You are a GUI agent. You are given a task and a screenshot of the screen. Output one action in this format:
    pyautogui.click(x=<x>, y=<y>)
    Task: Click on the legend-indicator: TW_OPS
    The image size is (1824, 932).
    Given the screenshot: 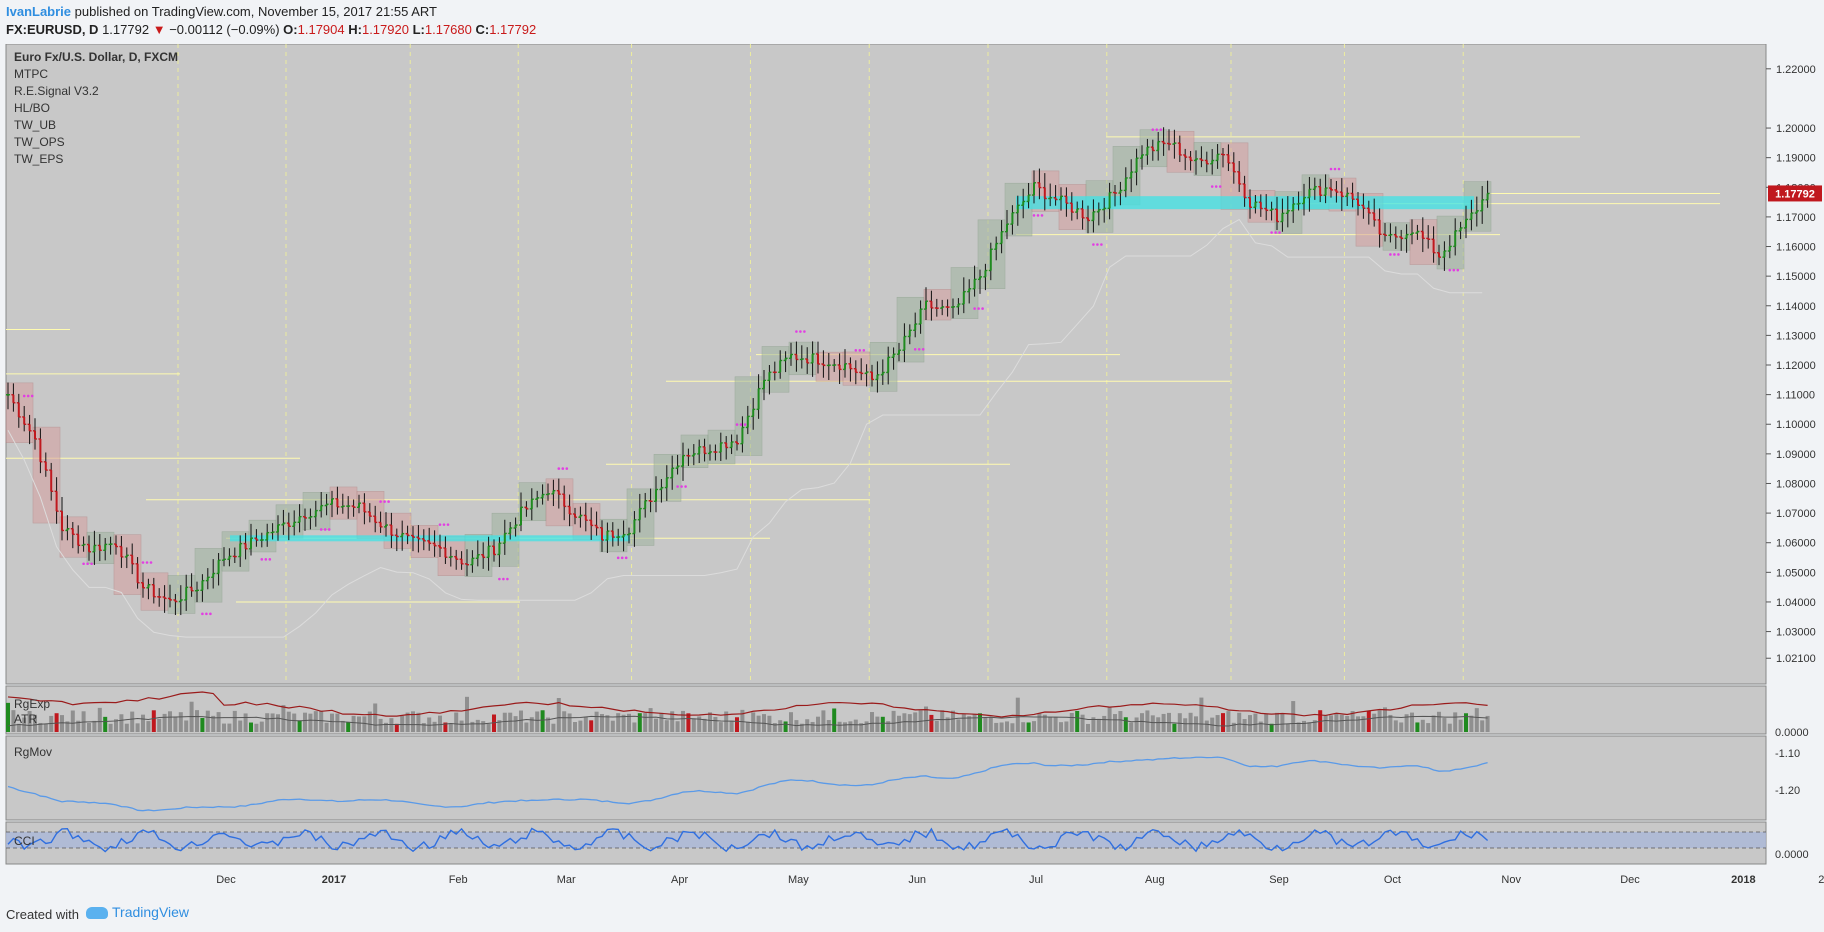 What is the action you would take?
    pyautogui.click(x=39, y=142)
    